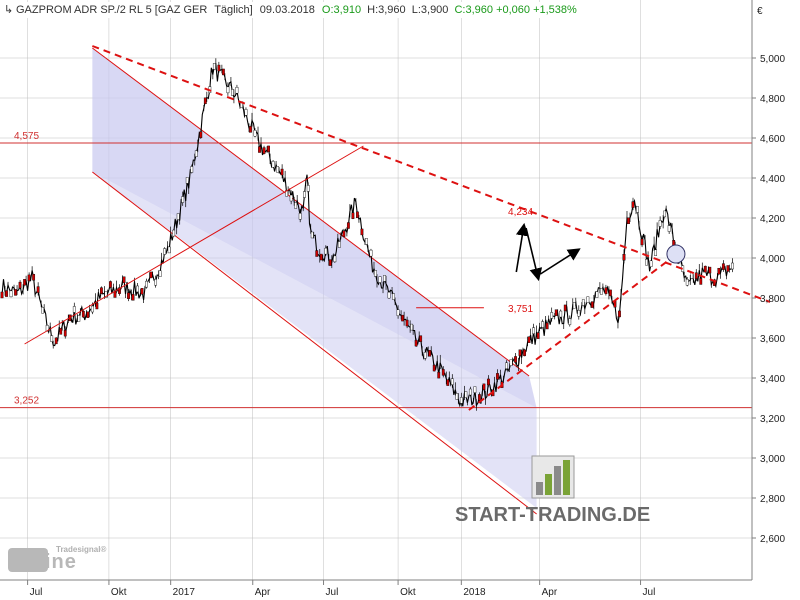  Describe the element at coordinates (111, 10) in the screenshot. I see `header-symbol: GAZPROM ADR SP./2 RL 5 [GAZ GER` at that location.